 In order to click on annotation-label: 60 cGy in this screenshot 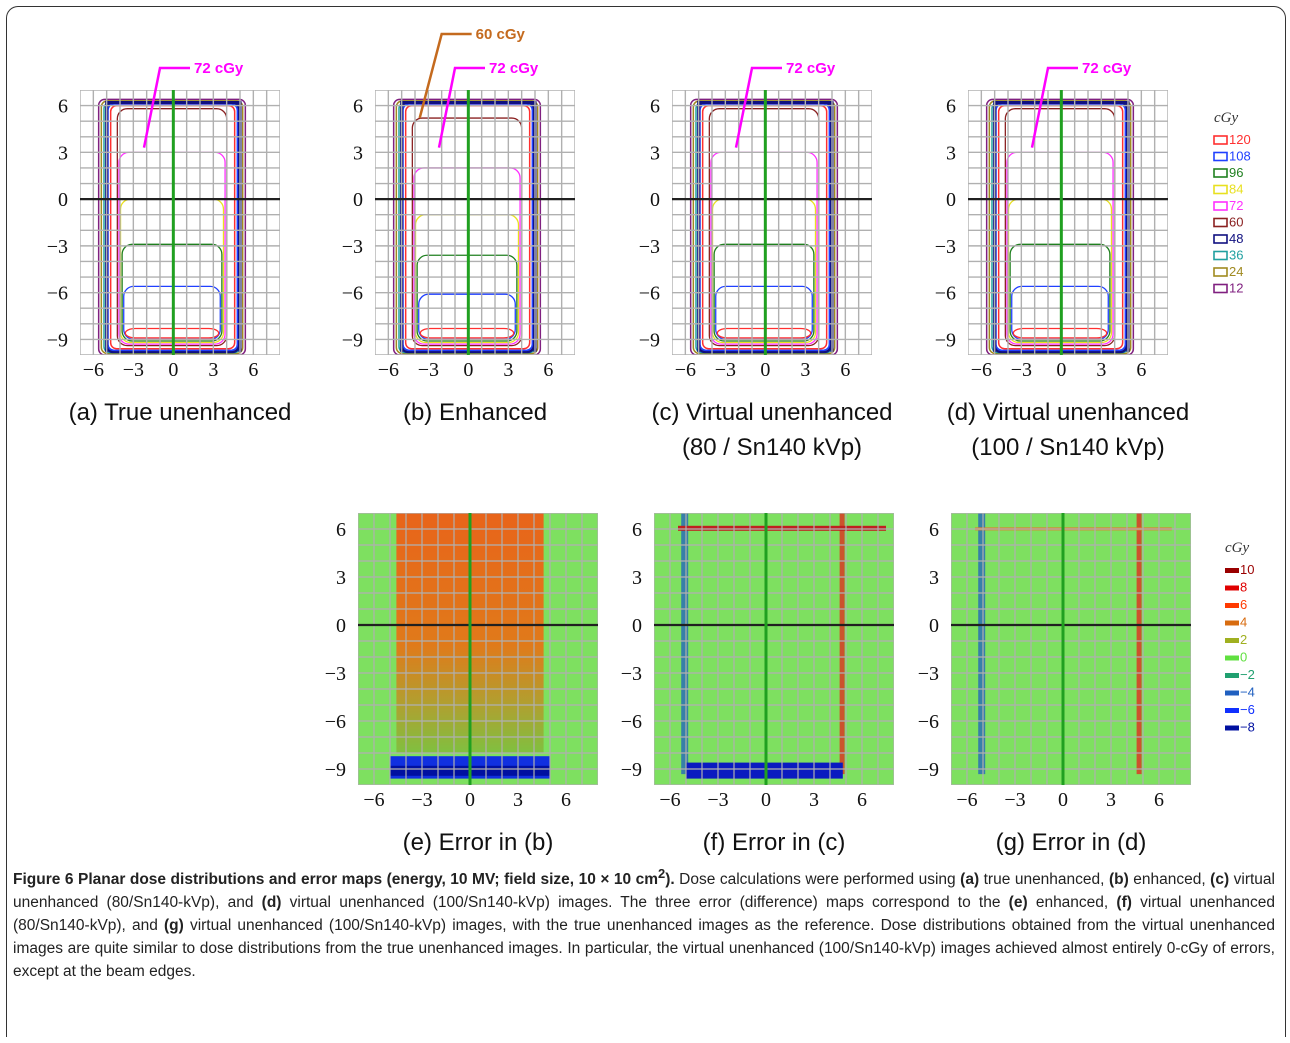, I will do `click(501, 34)`.